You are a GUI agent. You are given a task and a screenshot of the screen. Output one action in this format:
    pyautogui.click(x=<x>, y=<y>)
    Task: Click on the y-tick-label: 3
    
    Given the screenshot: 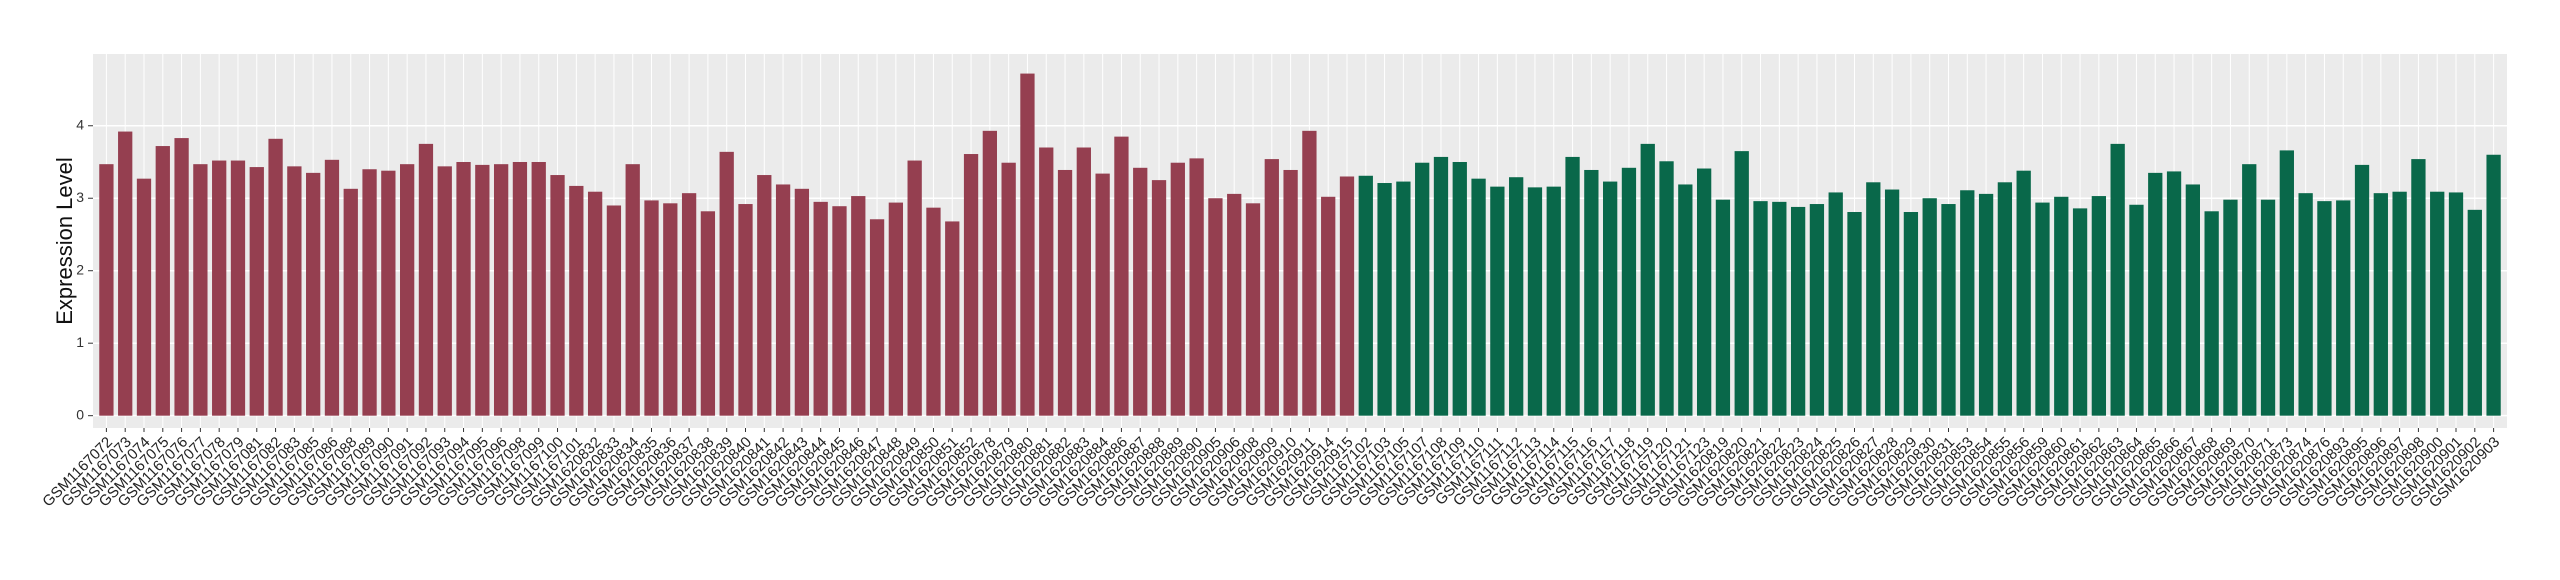 What is the action you would take?
    pyautogui.click(x=80, y=197)
    